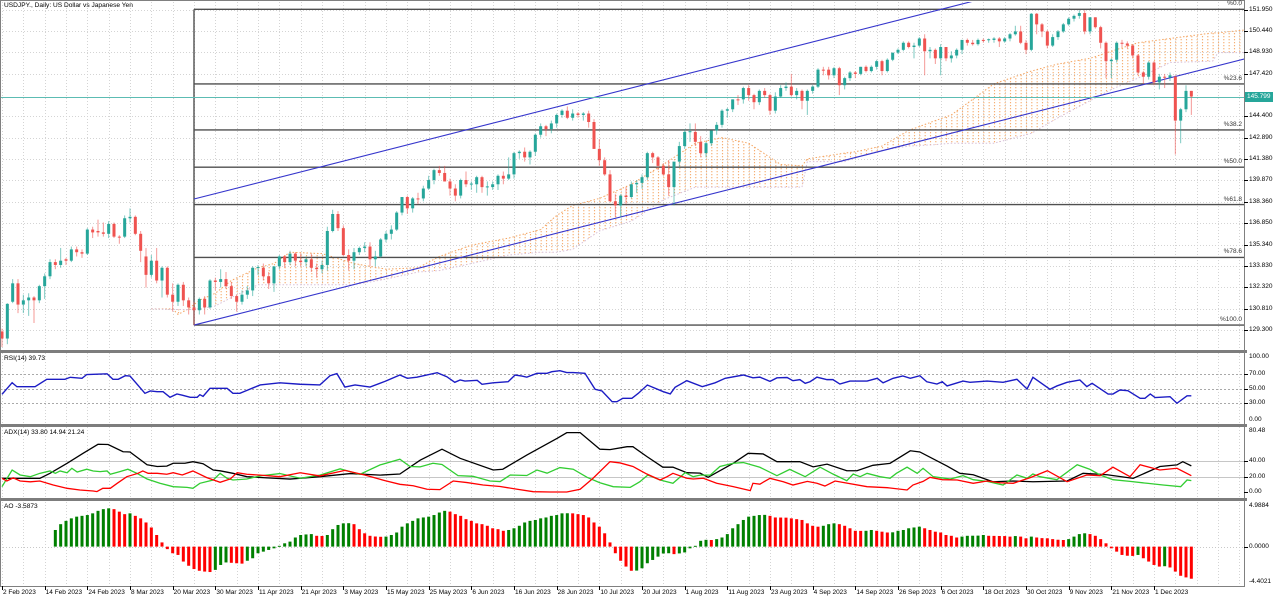 The image size is (1280, 601). What do you see at coordinates (622, 388) in the screenshot?
I see `rsi-pane: RSI(14) 39.73` at bounding box center [622, 388].